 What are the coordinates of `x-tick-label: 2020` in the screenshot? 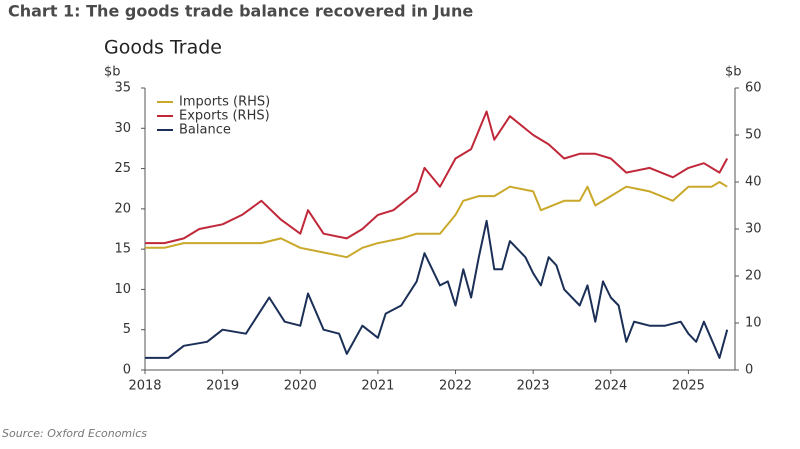 It's located at (300, 386).